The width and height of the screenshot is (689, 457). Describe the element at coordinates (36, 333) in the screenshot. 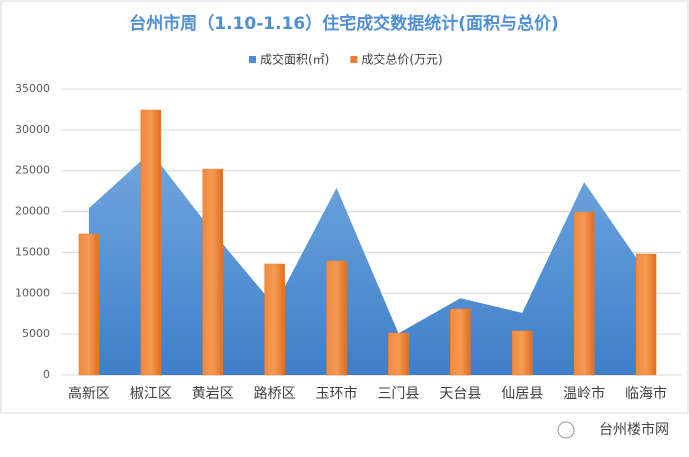

I see `y-tick-label: 5000` at that location.